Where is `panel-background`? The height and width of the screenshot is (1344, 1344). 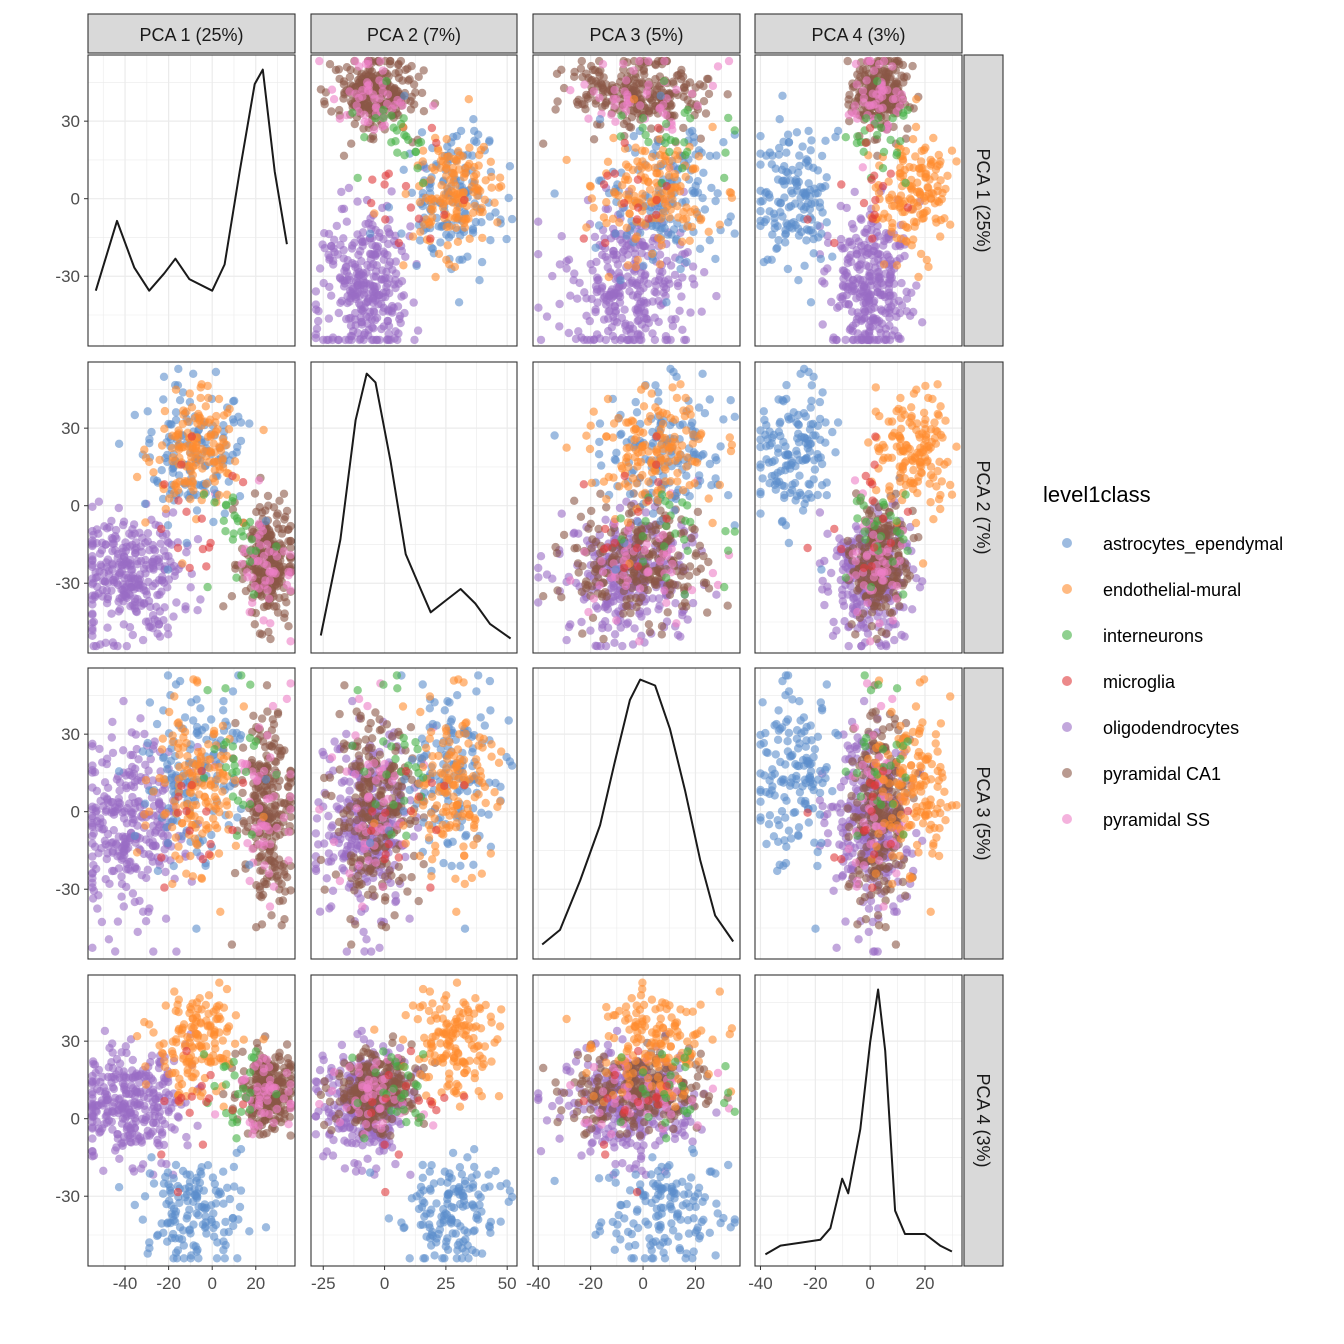
panel-background is located at coordinates (191, 200).